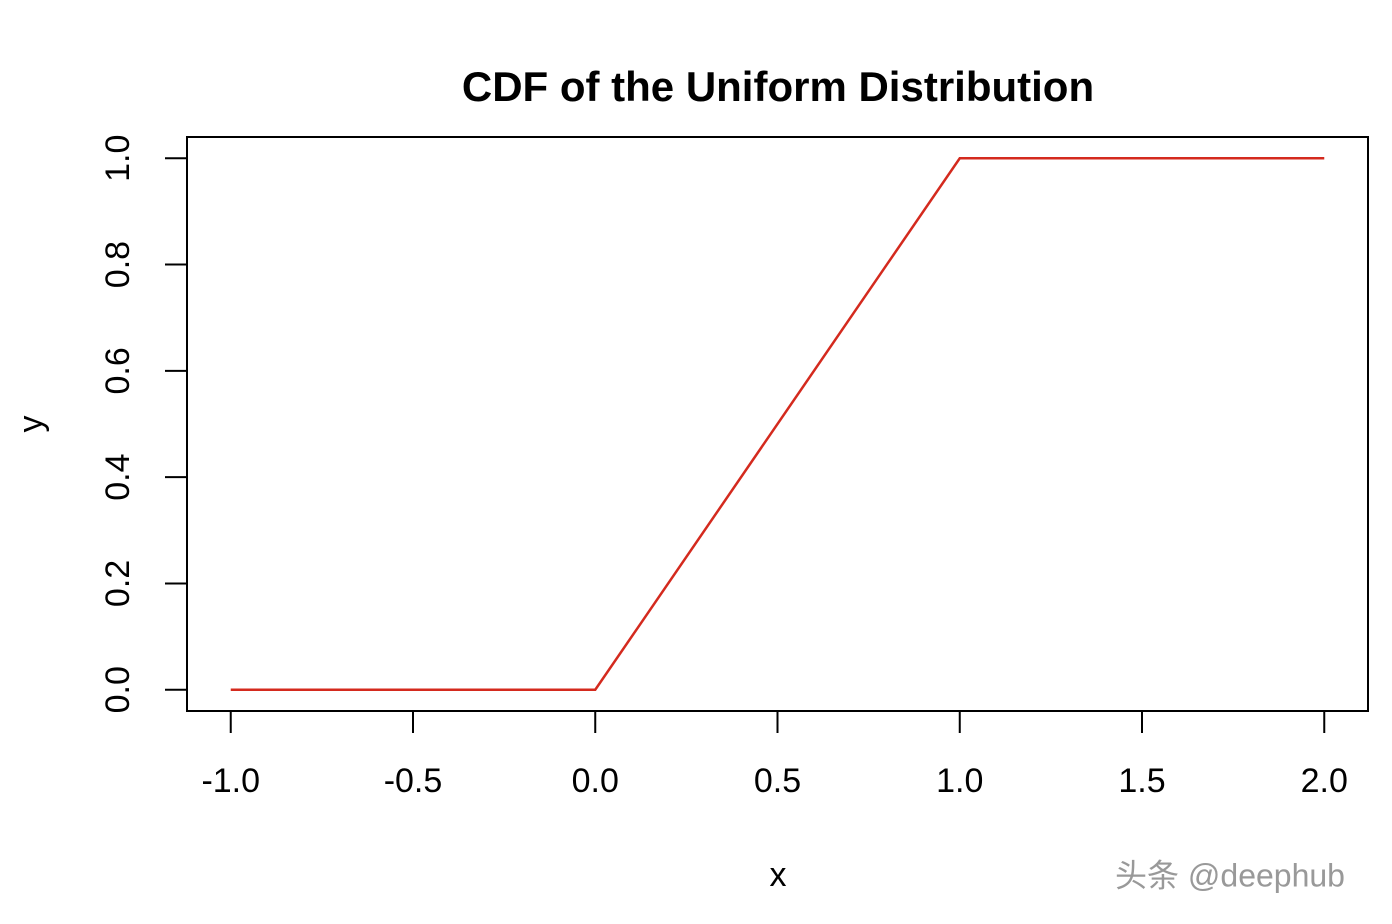  What do you see at coordinates (1141, 781) in the screenshot?
I see `x-tick-label: 1.5` at bounding box center [1141, 781].